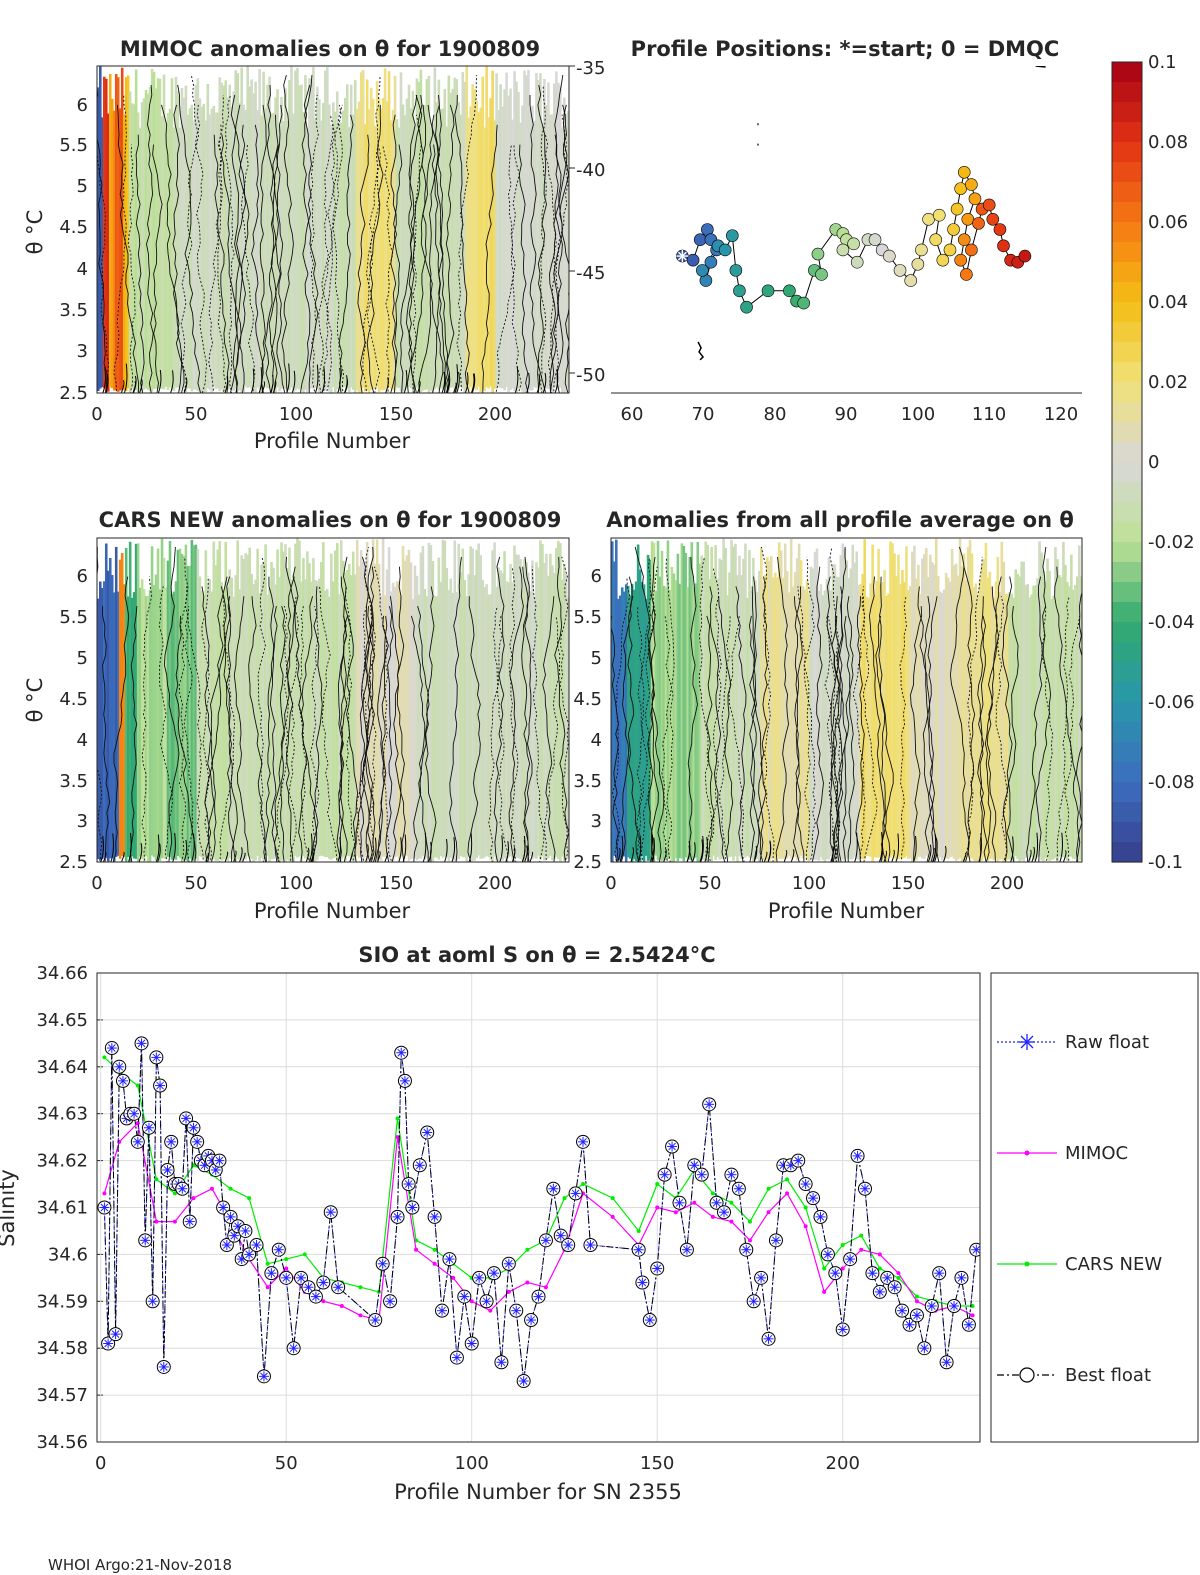  What do you see at coordinates (100, 1463) in the screenshot?
I see `salinity-xtick: 0` at bounding box center [100, 1463].